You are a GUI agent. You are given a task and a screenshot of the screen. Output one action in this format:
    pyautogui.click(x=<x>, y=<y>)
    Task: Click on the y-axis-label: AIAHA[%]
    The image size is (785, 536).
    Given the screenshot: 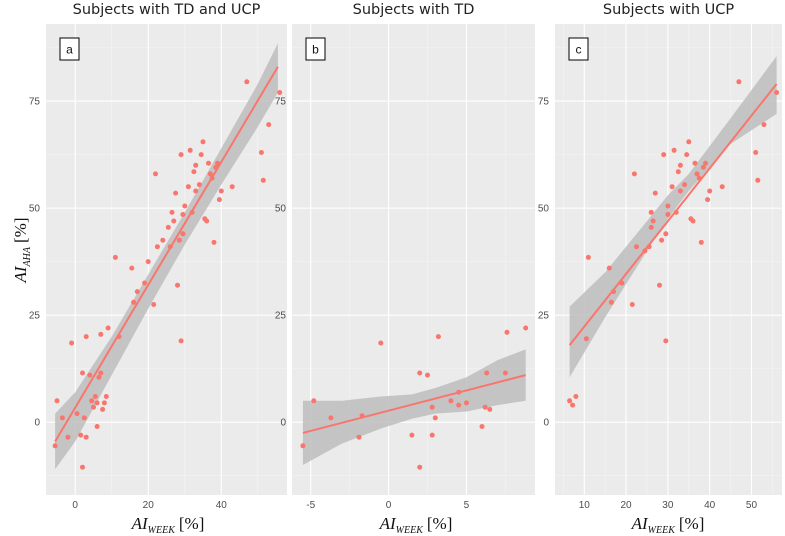 What is the action you would take?
    pyautogui.click(x=22, y=251)
    